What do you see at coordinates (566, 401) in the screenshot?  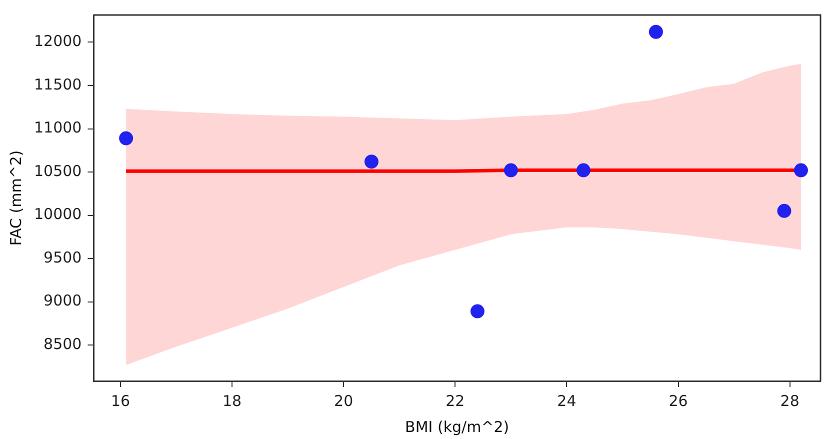 I see `x-tick-label: 24` at bounding box center [566, 401].